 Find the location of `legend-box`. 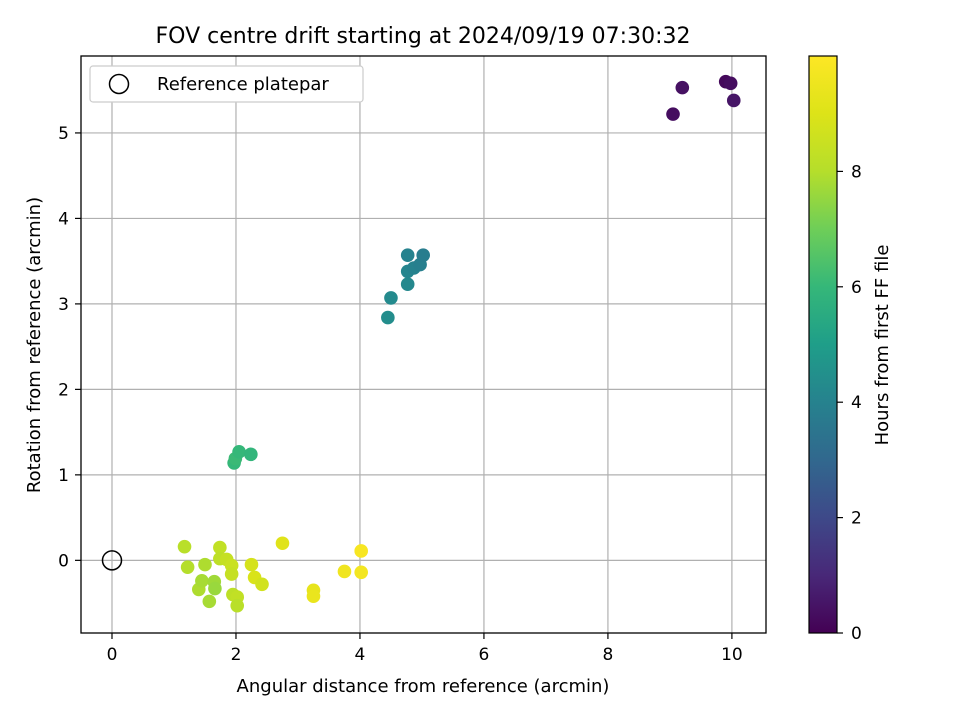

legend-box is located at coordinates (226, 84).